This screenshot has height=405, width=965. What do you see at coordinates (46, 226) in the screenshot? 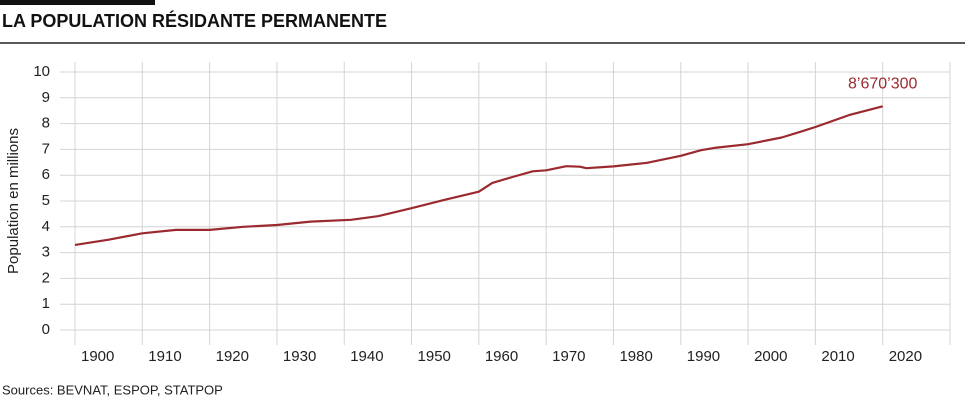
I see `y-tick-label: 4` at bounding box center [46, 226].